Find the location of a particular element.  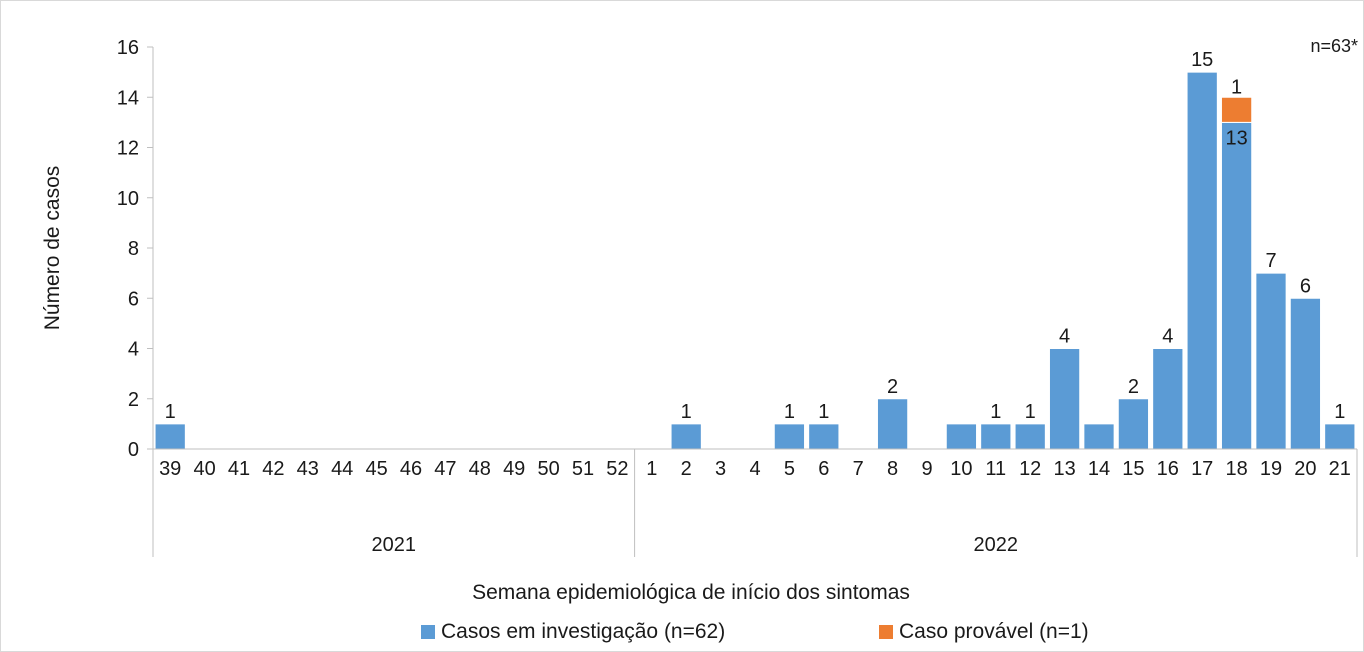

y-tick-label: 14 is located at coordinates (128, 98).